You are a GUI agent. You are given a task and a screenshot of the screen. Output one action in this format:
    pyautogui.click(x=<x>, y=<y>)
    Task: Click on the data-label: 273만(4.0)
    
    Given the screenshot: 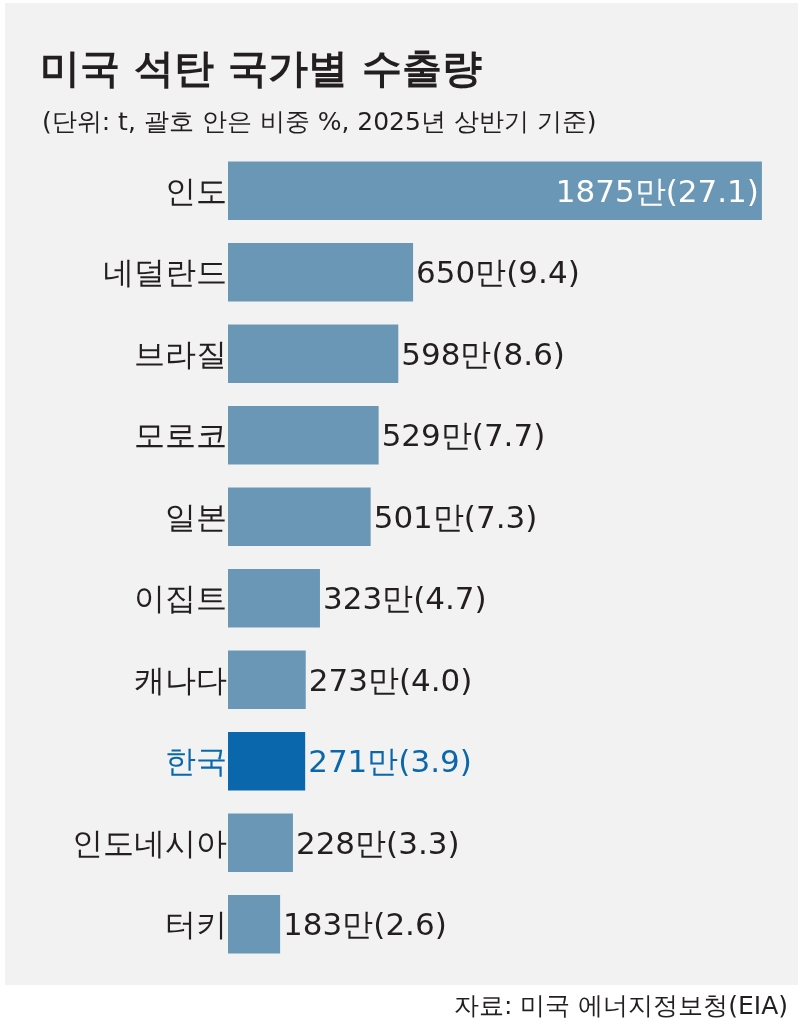 What is the action you would take?
    pyautogui.click(x=390, y=679)
    